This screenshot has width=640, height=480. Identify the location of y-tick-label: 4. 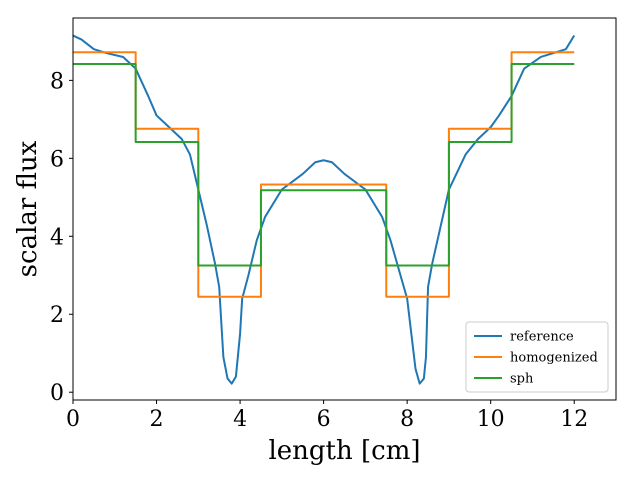
(57, 237).